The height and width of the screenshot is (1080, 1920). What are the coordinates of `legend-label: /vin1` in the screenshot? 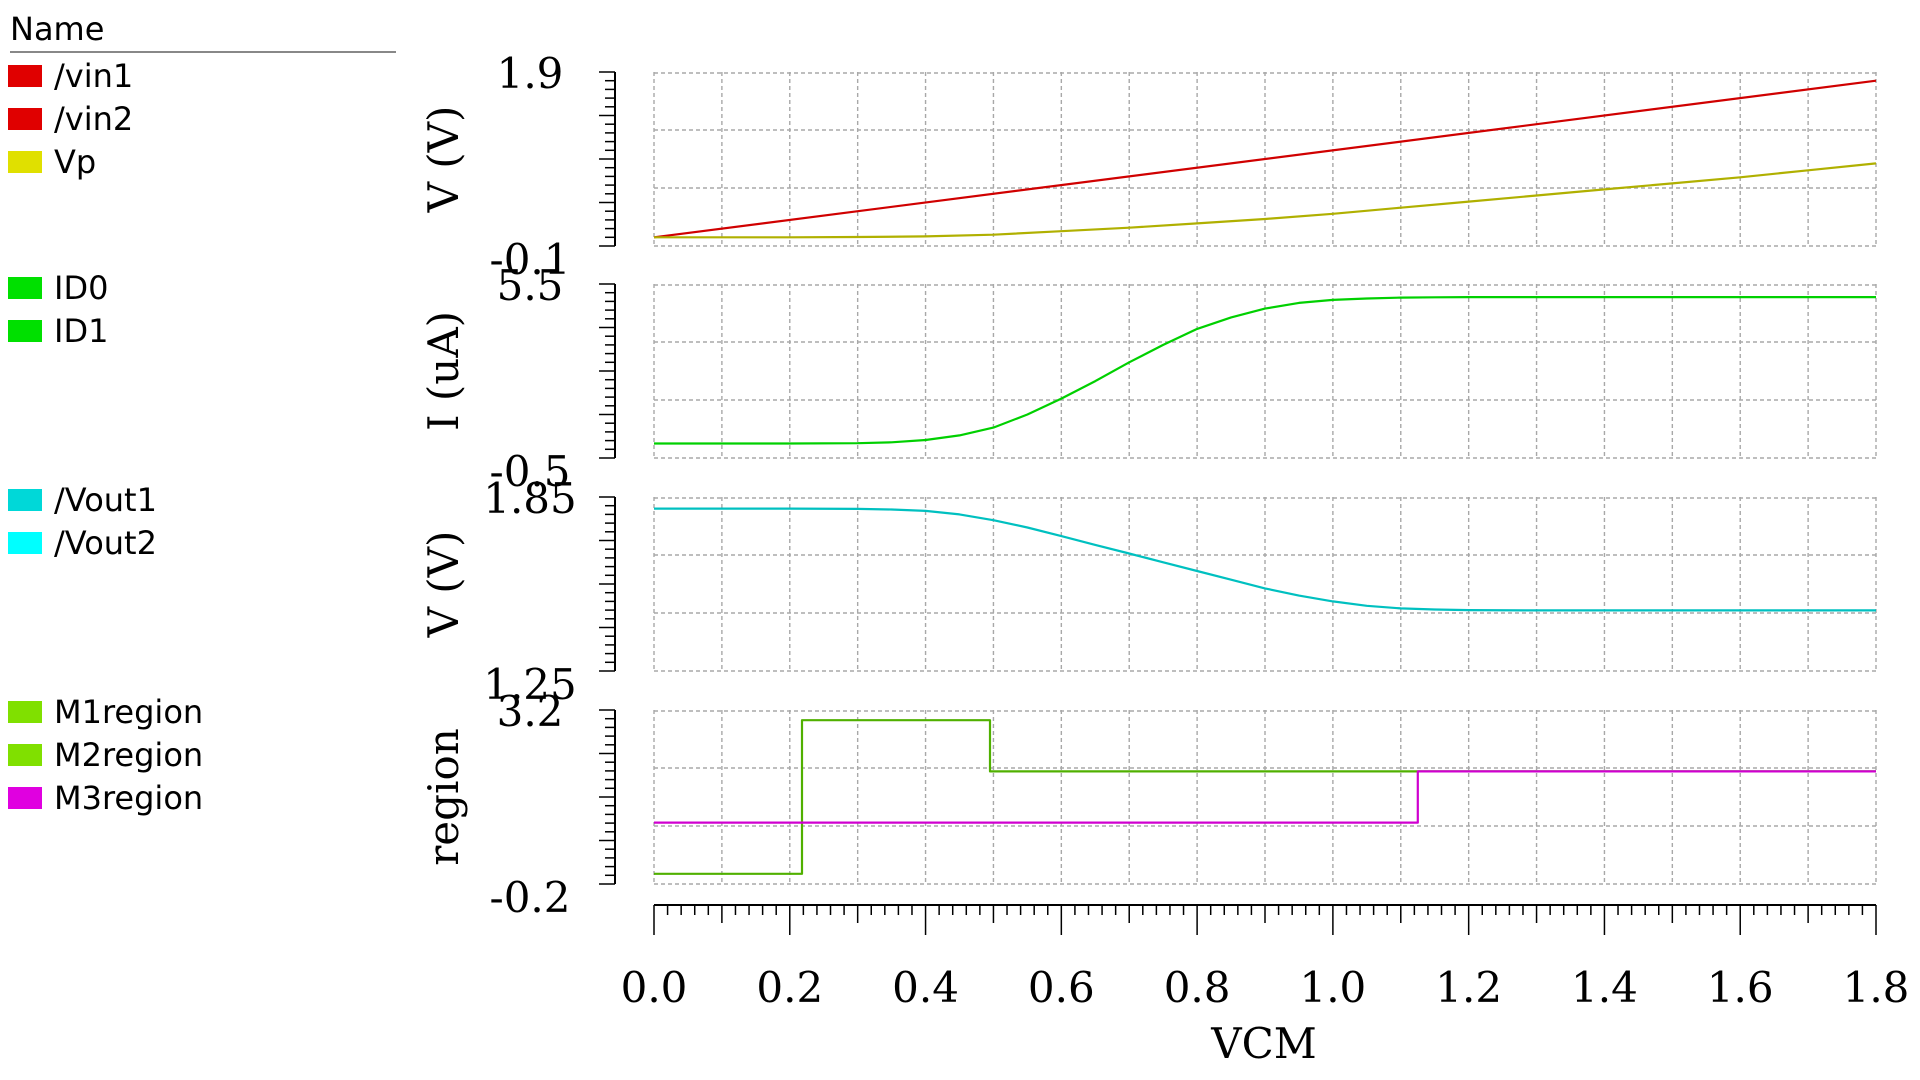 It's located at (94, 76).